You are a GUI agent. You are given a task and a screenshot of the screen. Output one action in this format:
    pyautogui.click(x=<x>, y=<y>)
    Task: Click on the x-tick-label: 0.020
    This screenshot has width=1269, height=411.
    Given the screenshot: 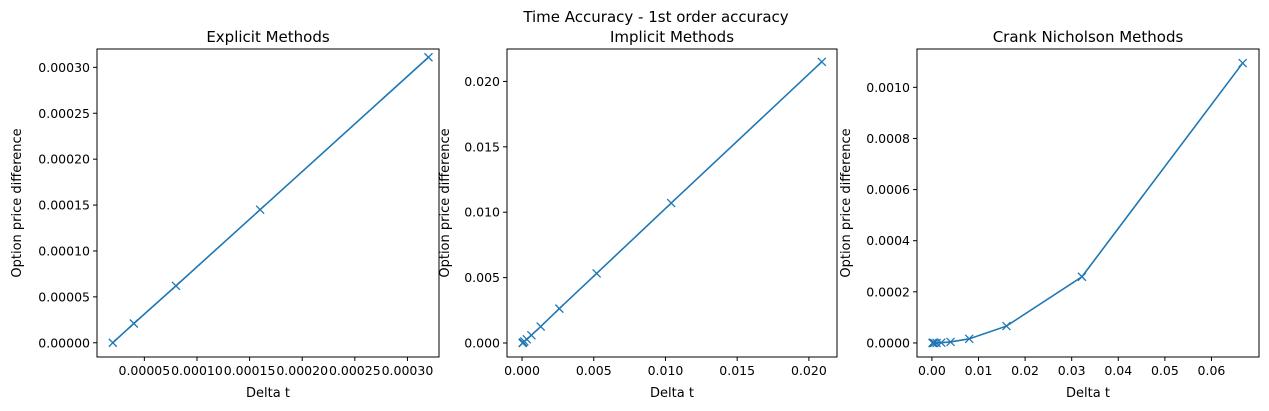 What is the action you would take?
    pyautogui.click(x=809, y=370)
    